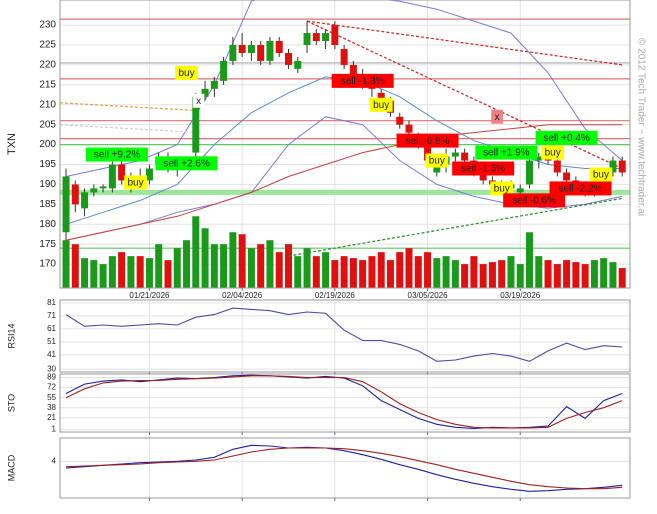  I want to click on y-tick-label: 38, so click(51, 407).